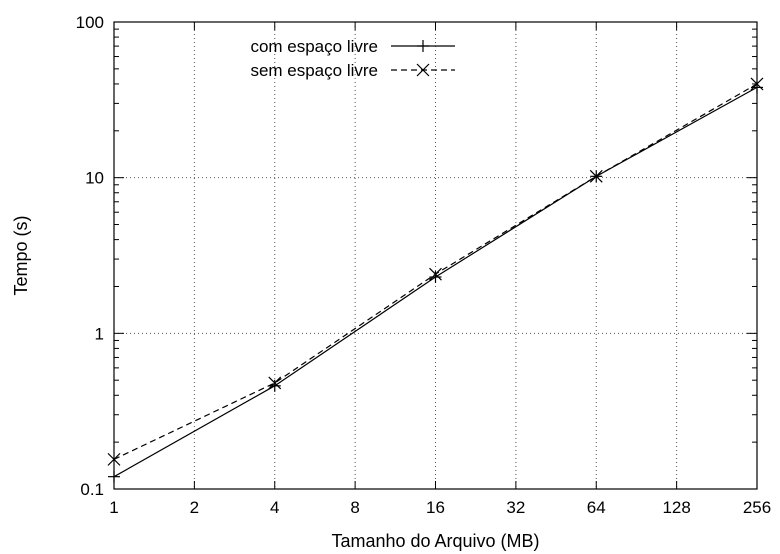  I want to click on y-tick-label: 10, so click(94, 178).